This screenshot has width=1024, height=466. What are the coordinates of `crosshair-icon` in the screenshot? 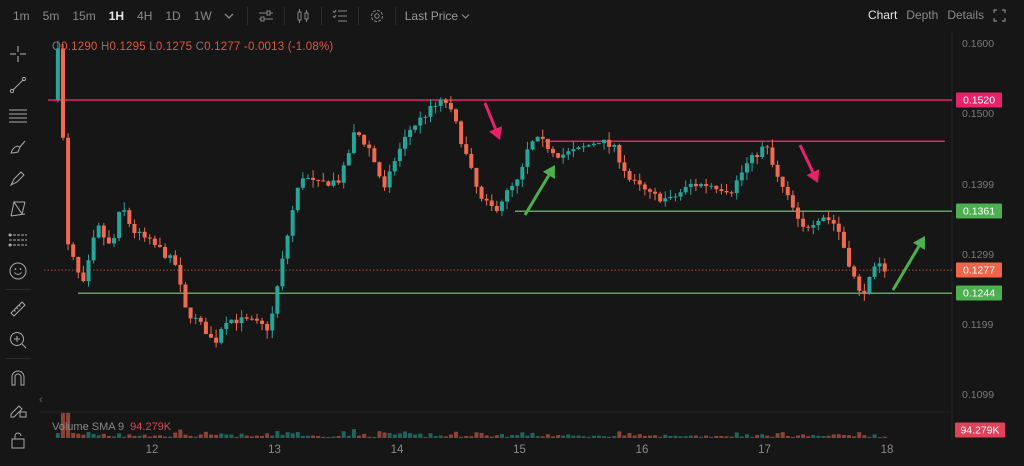 It's located at (18, 53).